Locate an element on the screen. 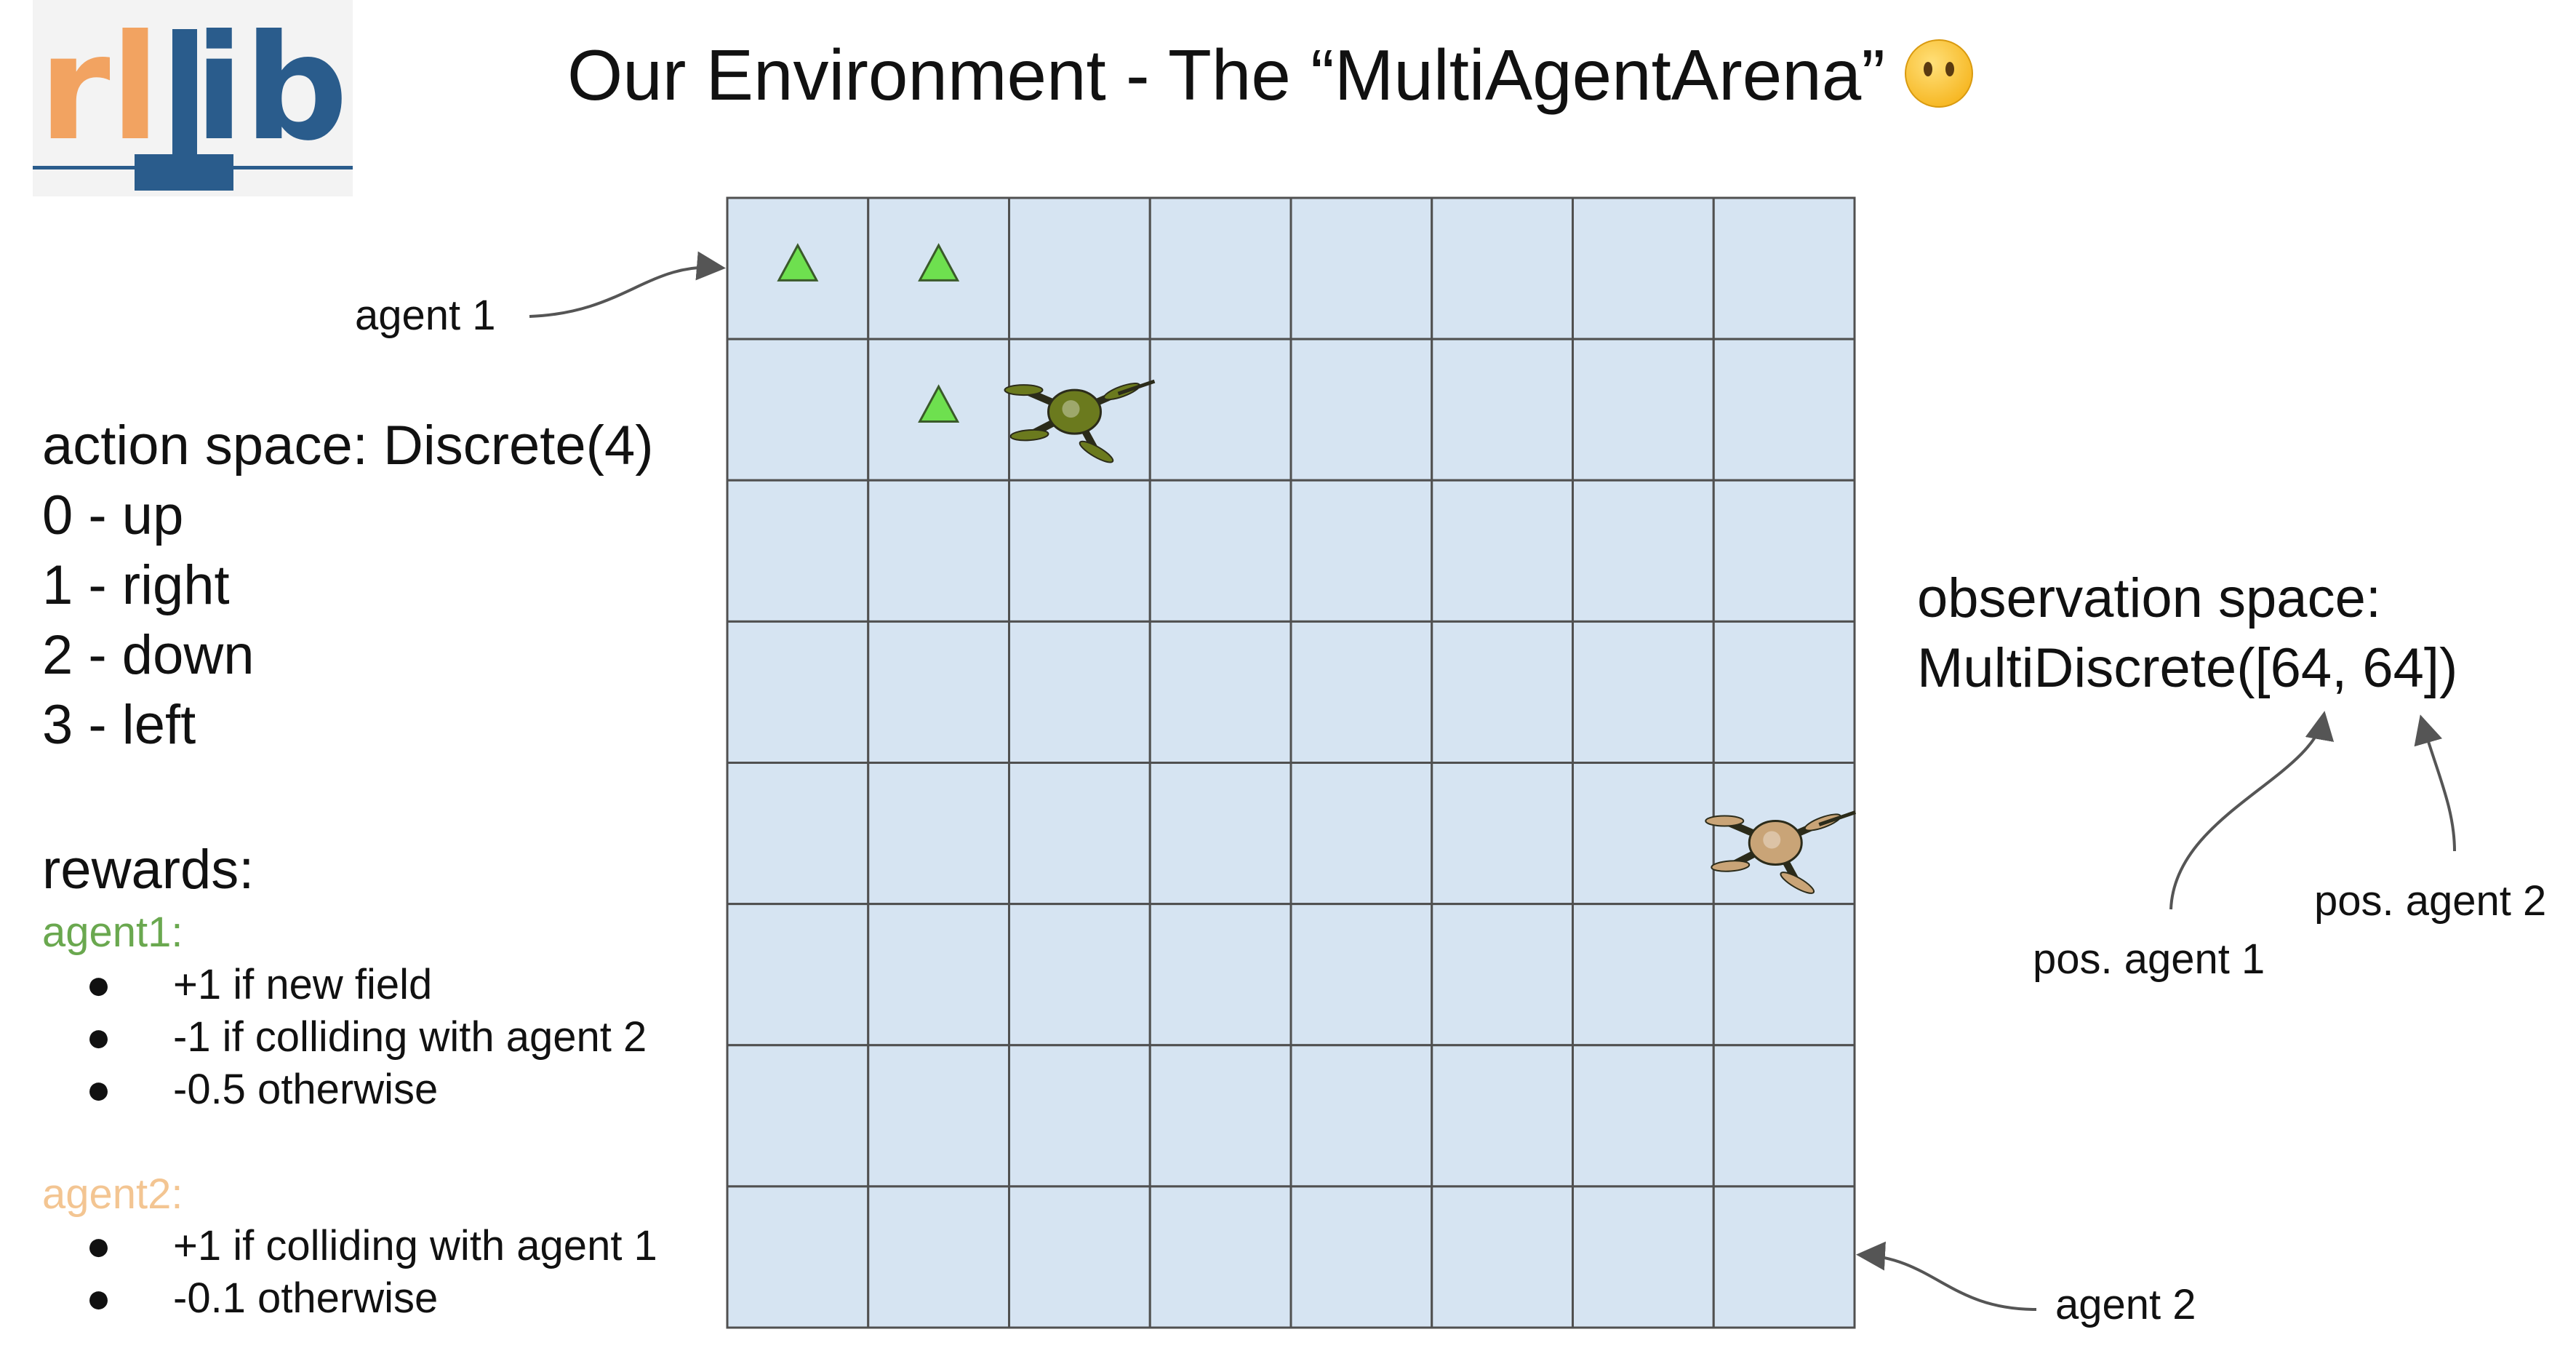 Image resolution: width=2576 pixels, height=1372 pixels. reward-item: ● +1 if colliding with agent 1 is located at coordinates (349, 1246).